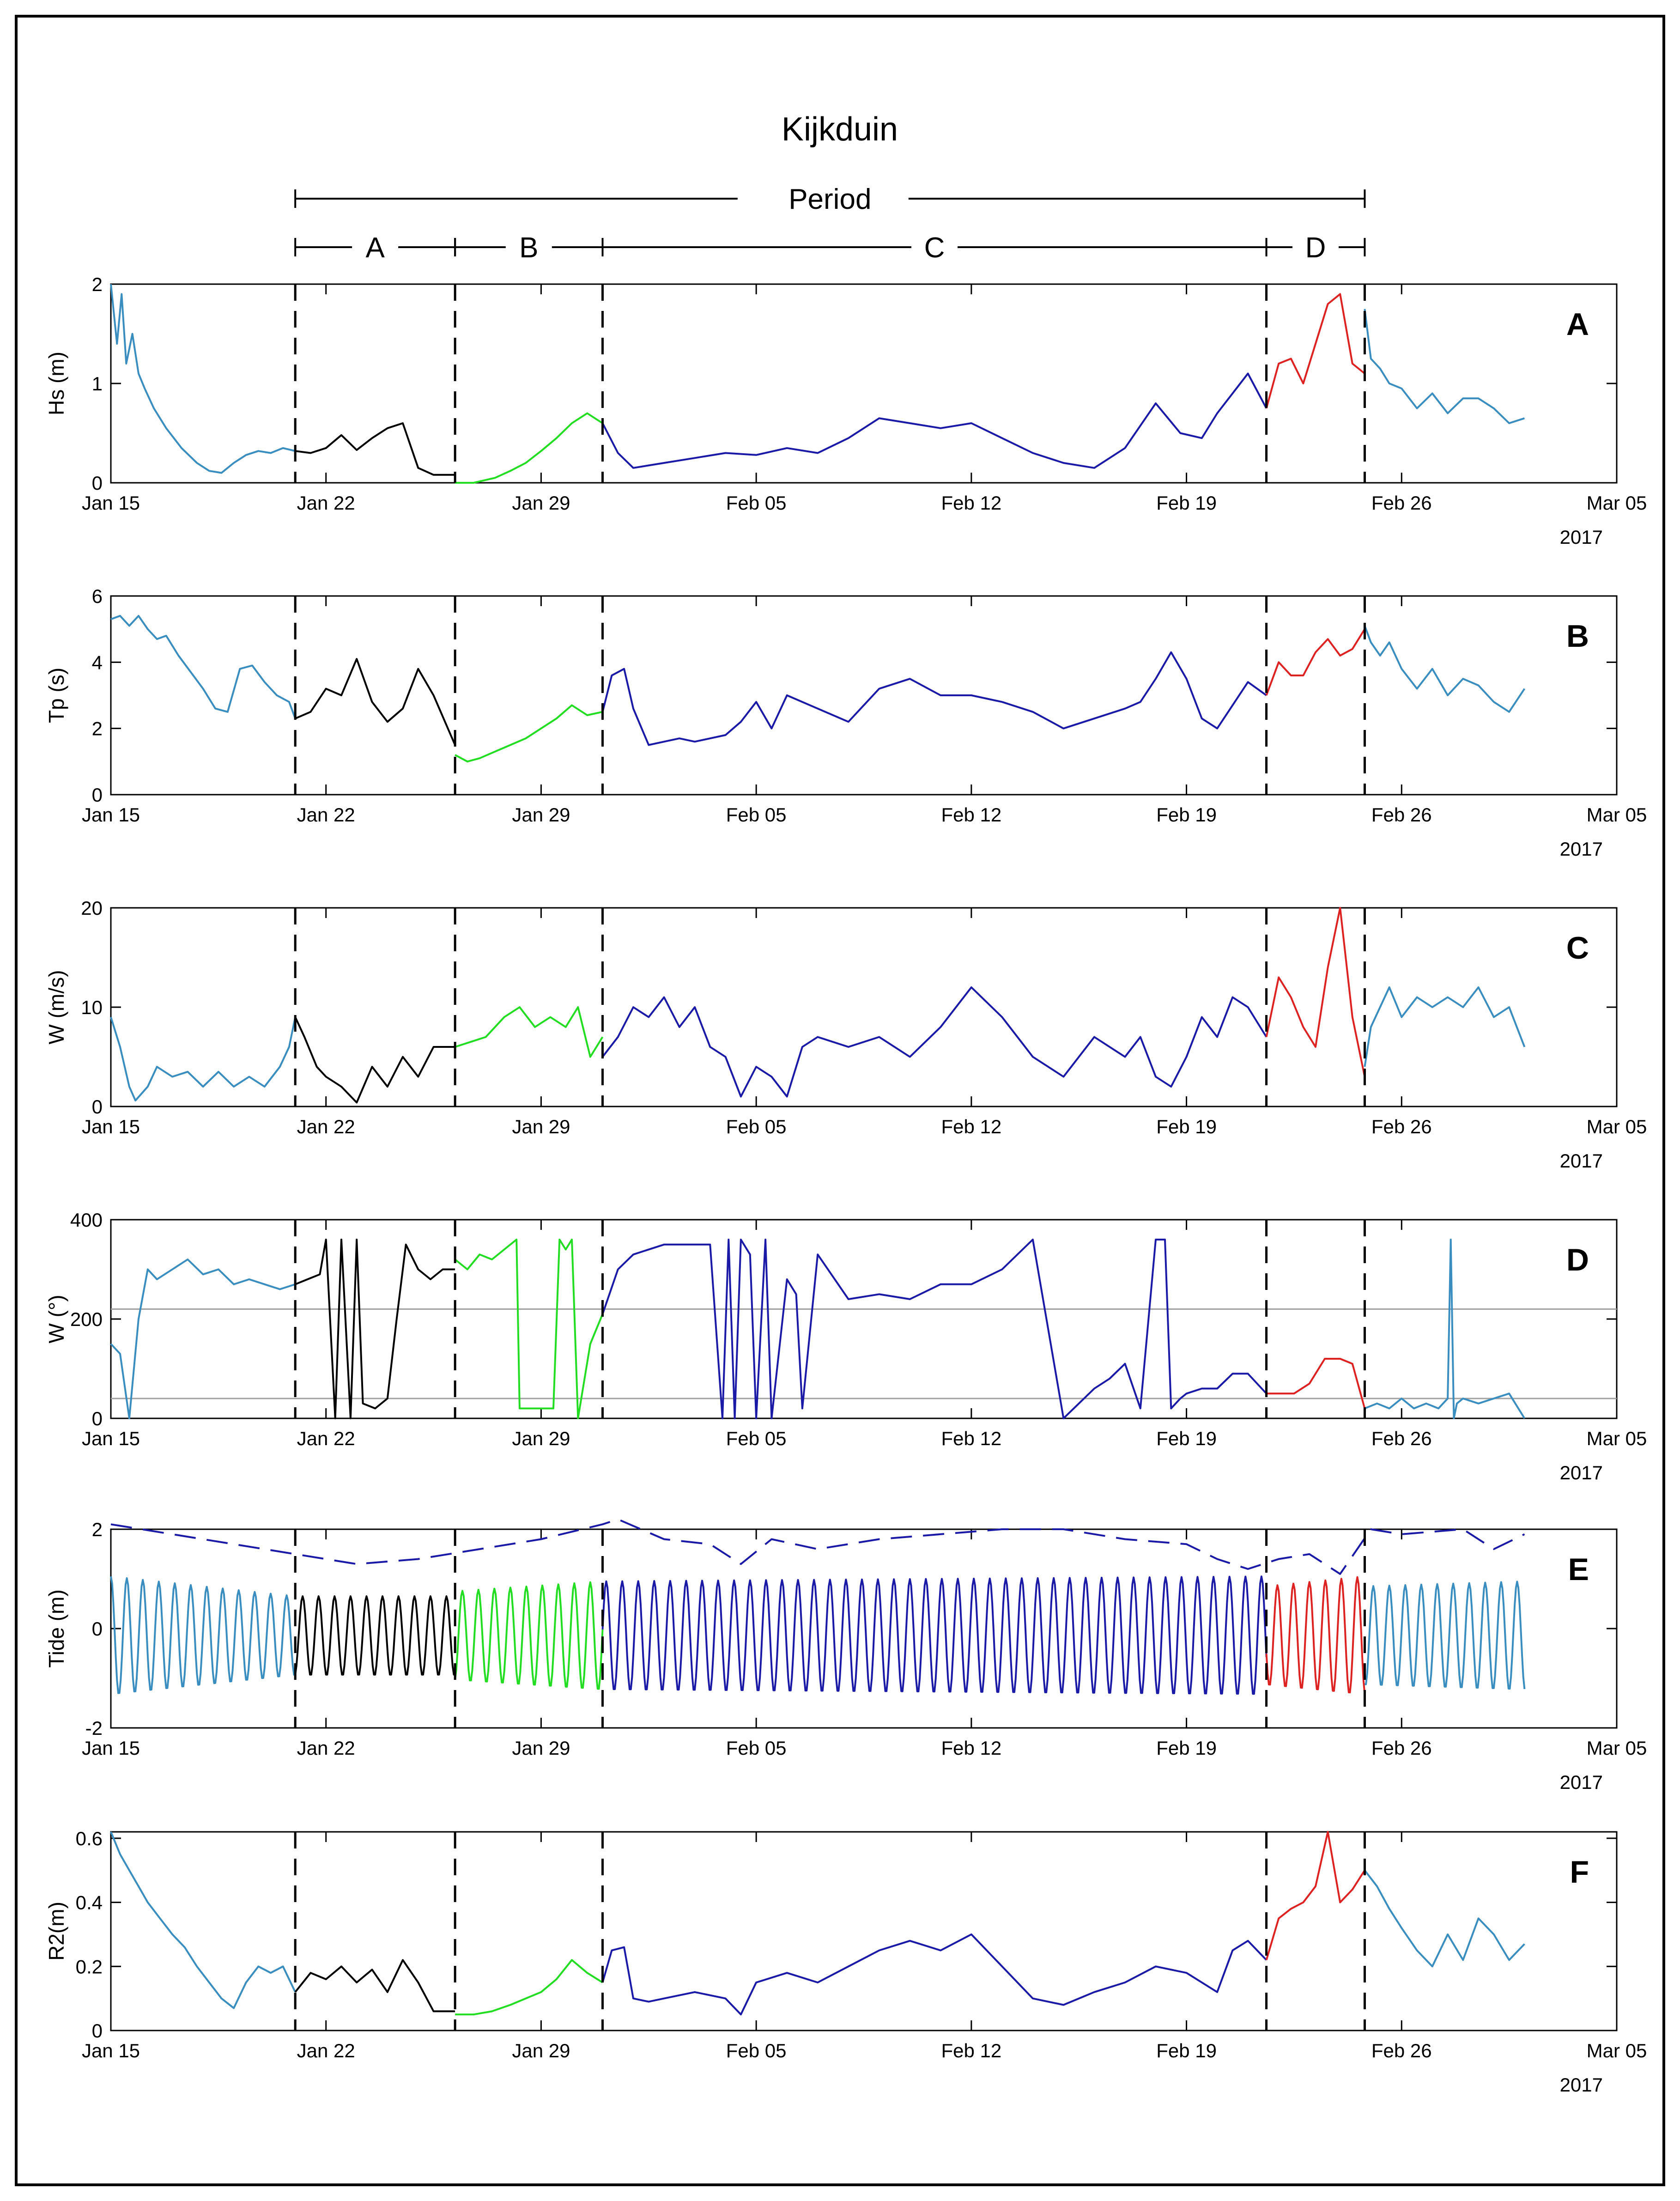 The width and height of the screenshot is (1680, 2201). Describe the element at coordinates (92, 908) in the screenshot. I see `y-tick-label: 20` at that location.